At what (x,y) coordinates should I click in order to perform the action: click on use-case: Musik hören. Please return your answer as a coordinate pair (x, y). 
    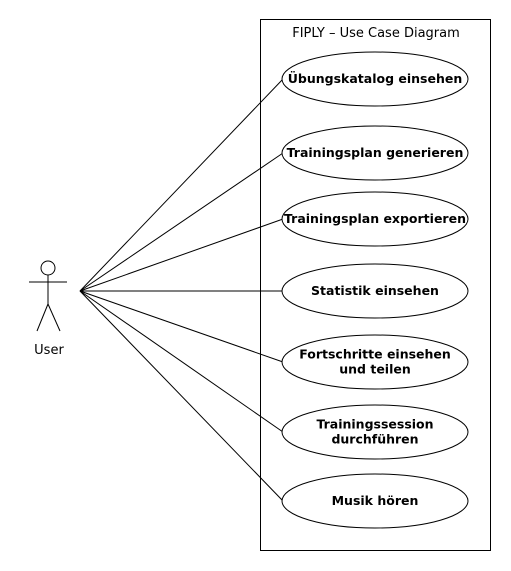
    Looking at the image, I should click on (375, 501).